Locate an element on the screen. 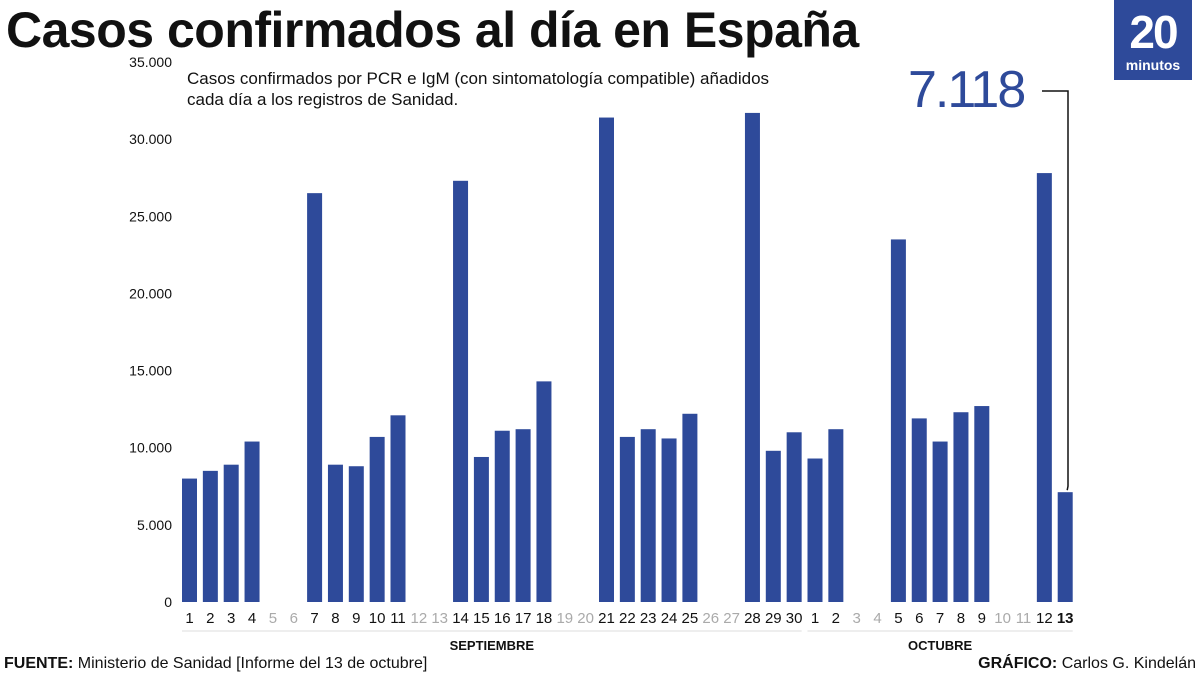  y-tick-label: 20.000 is located at coordinates (150, 293).